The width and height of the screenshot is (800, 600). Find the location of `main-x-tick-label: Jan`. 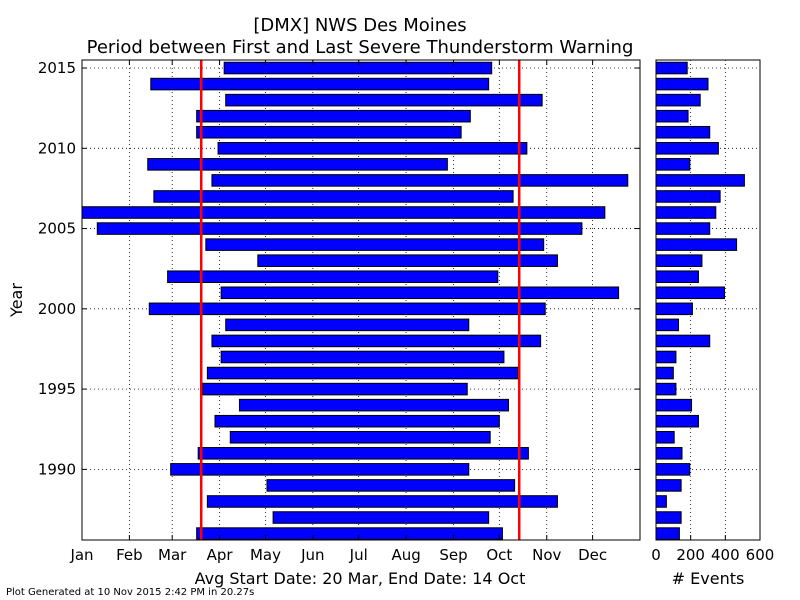

main-x-tick-label: Jan is located at coordinates (81, 555).